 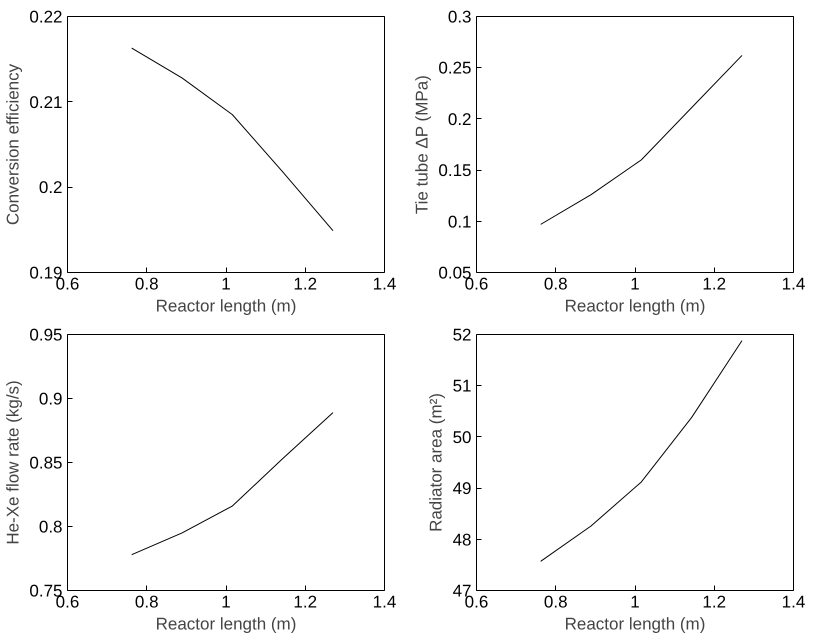 What do you see at coordinates (50, 399) in the screenshot?
I see `y-tick-label: 0.9` at bounding box center [50, 399].